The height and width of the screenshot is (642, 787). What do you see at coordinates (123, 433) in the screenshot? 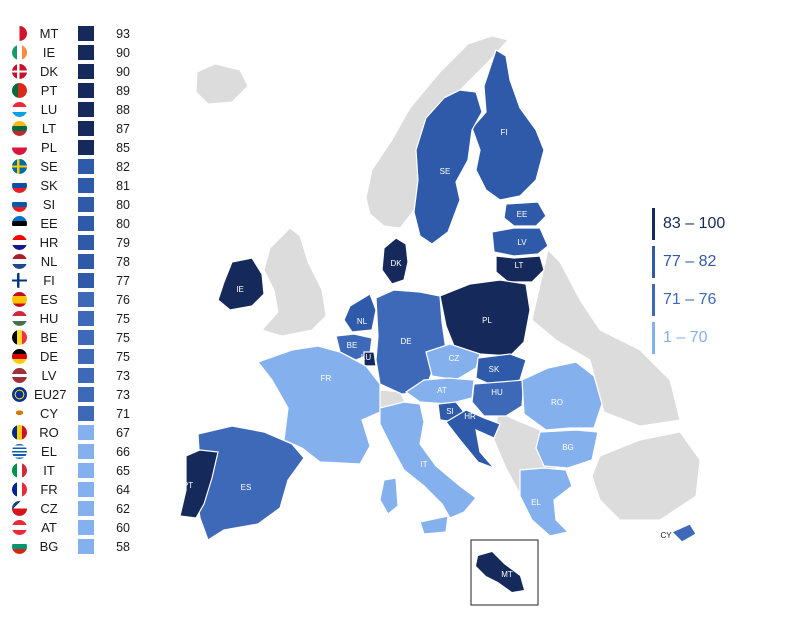
I see `country-value: 67` at bounding box center [123, 433].